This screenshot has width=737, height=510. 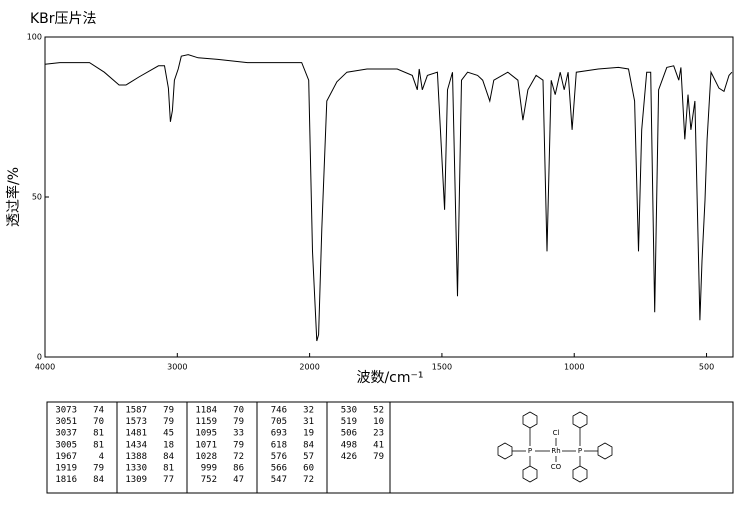 What do you see at coordinates (308, 411) in the screenshot?
I see `peak-transmittance: 32` at bounding box center [308, 411].